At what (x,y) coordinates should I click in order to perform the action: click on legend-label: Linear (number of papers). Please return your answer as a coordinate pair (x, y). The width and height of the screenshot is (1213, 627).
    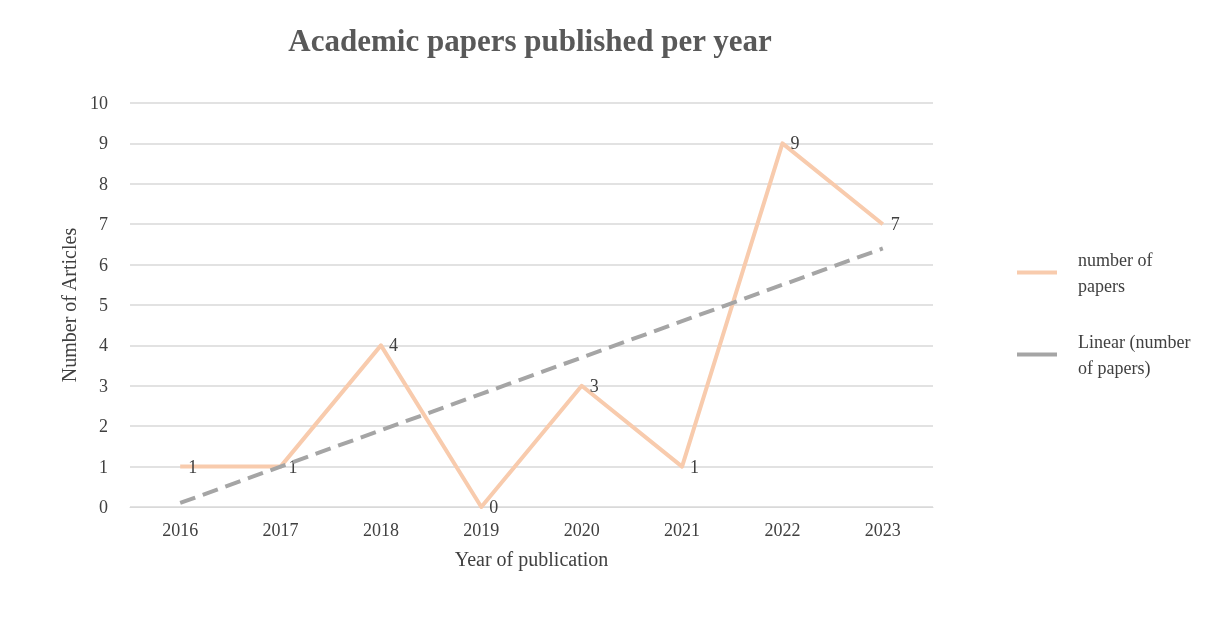
    Looking at the image, I should click on (1136, 355).